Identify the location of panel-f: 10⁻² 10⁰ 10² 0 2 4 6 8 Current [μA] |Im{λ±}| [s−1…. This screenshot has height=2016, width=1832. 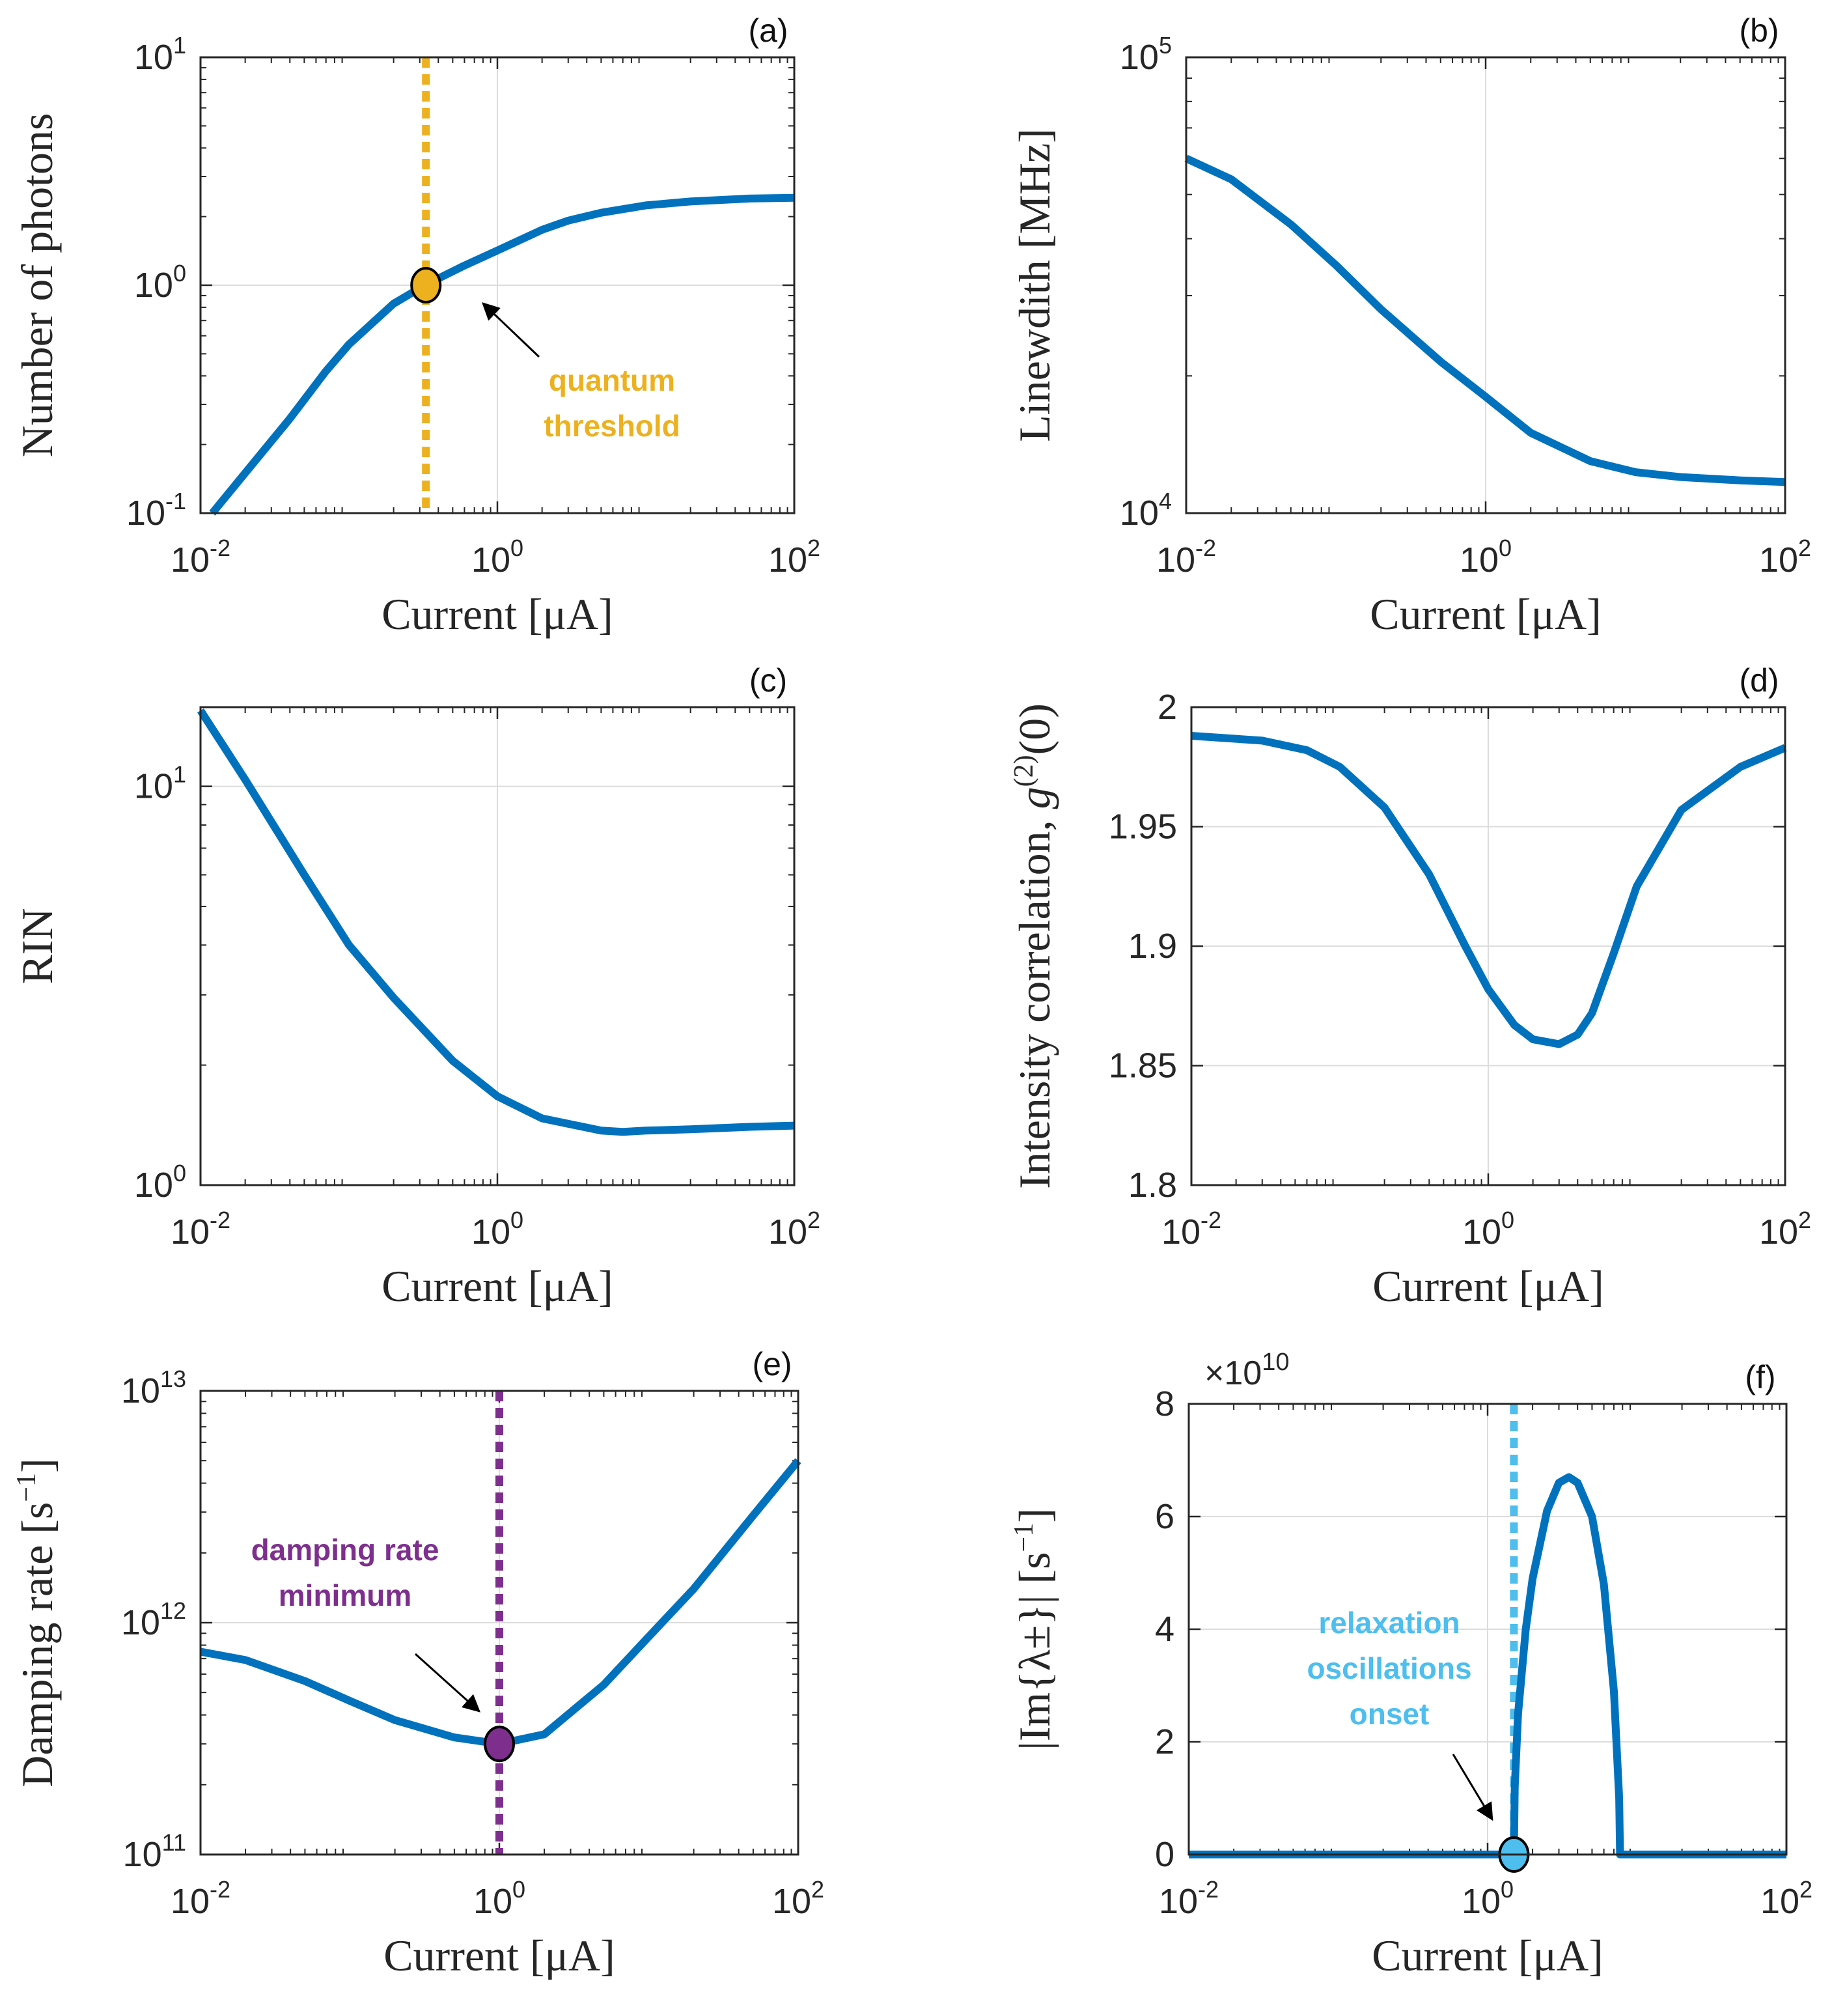
(1411, 1665).